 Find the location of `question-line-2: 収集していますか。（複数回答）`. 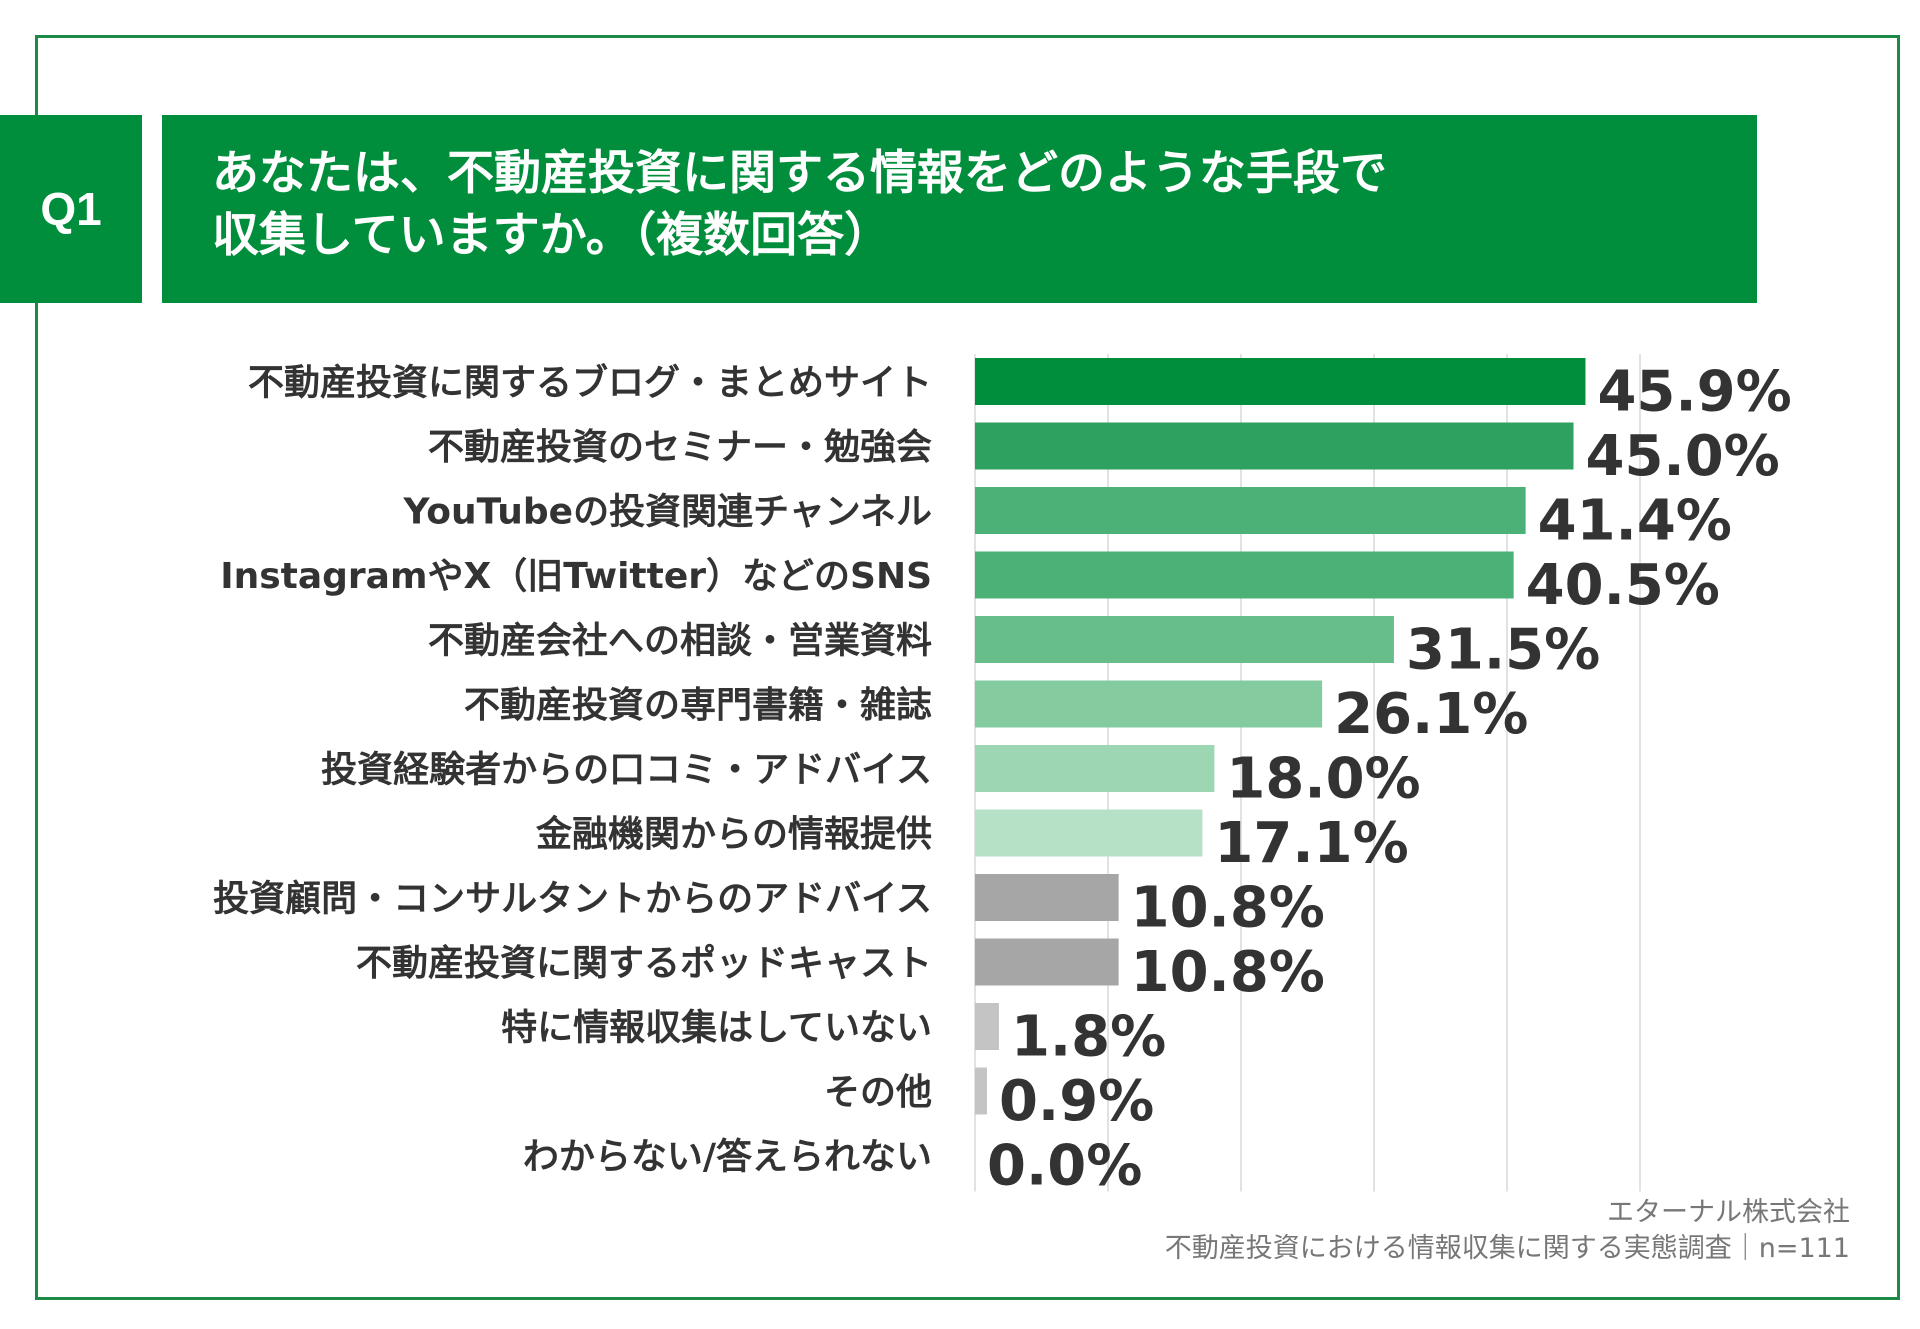

question-line-2: 収集していますか。（複数回答） is located at coordinates (552, 235).